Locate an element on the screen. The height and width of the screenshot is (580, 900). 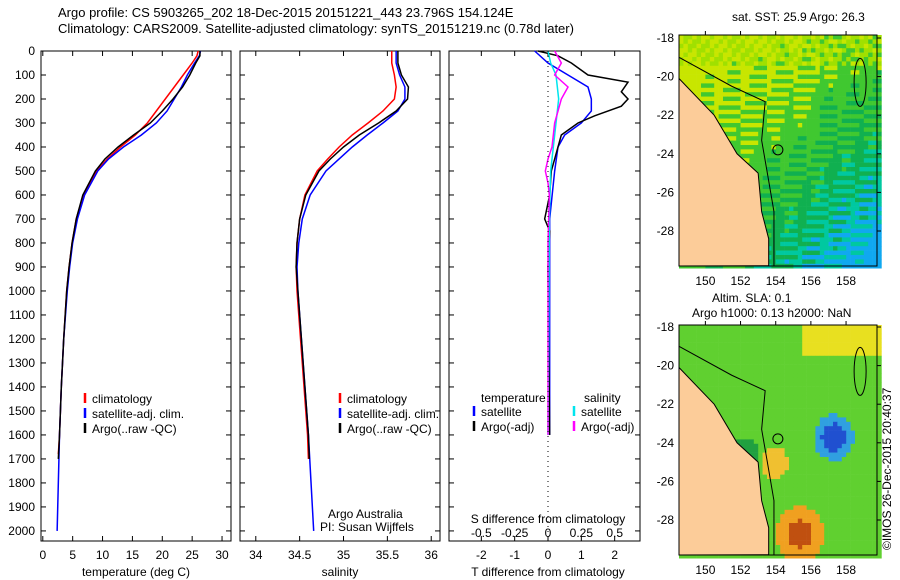
s-tick-label: 0.5 is located at coordinates (614, 533).